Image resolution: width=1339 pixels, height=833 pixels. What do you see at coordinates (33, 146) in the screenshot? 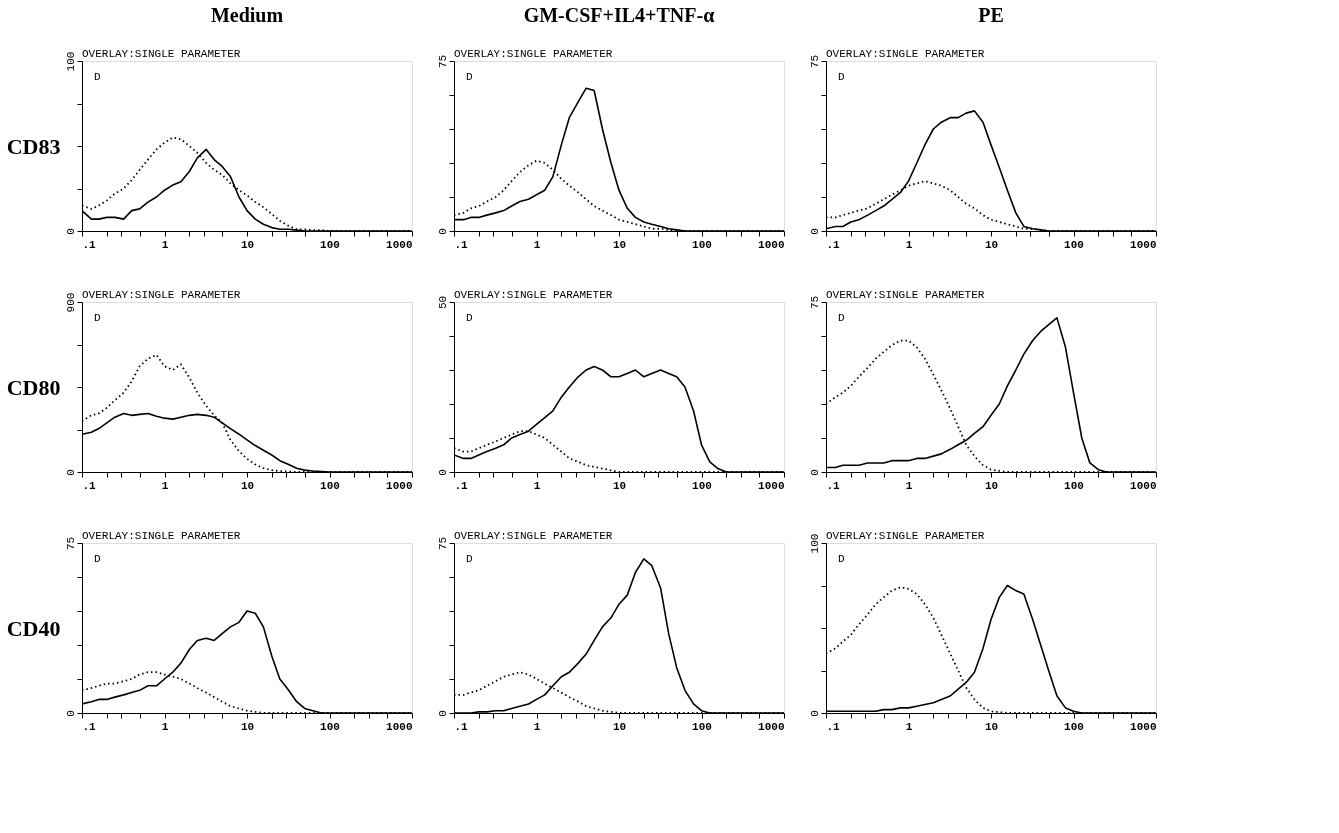
I see `y-axis-title: CD83` at bounding box center [33, 146].